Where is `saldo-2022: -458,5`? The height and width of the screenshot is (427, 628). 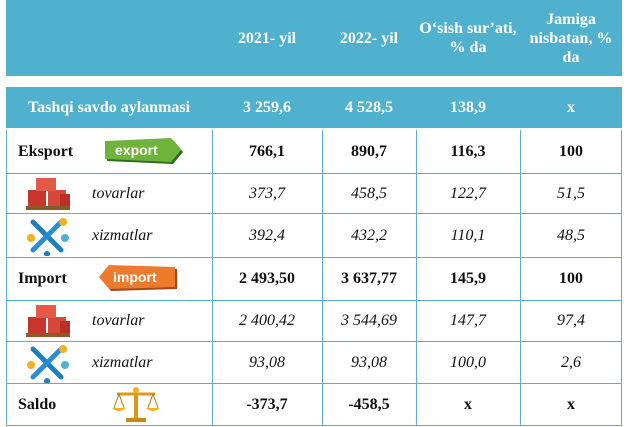 saldo-2022: -458,5 is located at coordinates (369, 404).